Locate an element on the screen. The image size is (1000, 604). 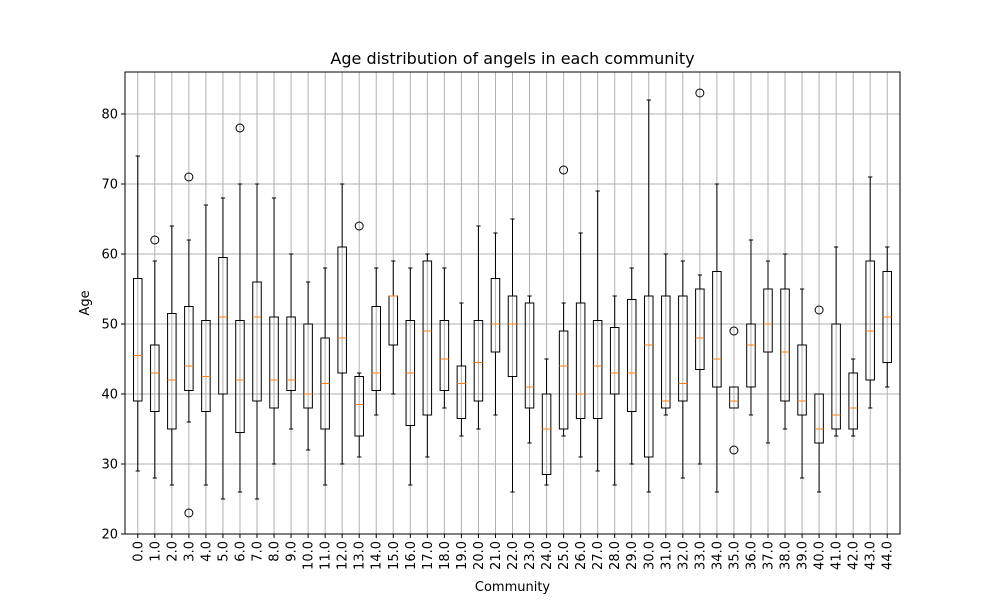
x-tick-label: 34.0 is located at coordinates (717, 555).